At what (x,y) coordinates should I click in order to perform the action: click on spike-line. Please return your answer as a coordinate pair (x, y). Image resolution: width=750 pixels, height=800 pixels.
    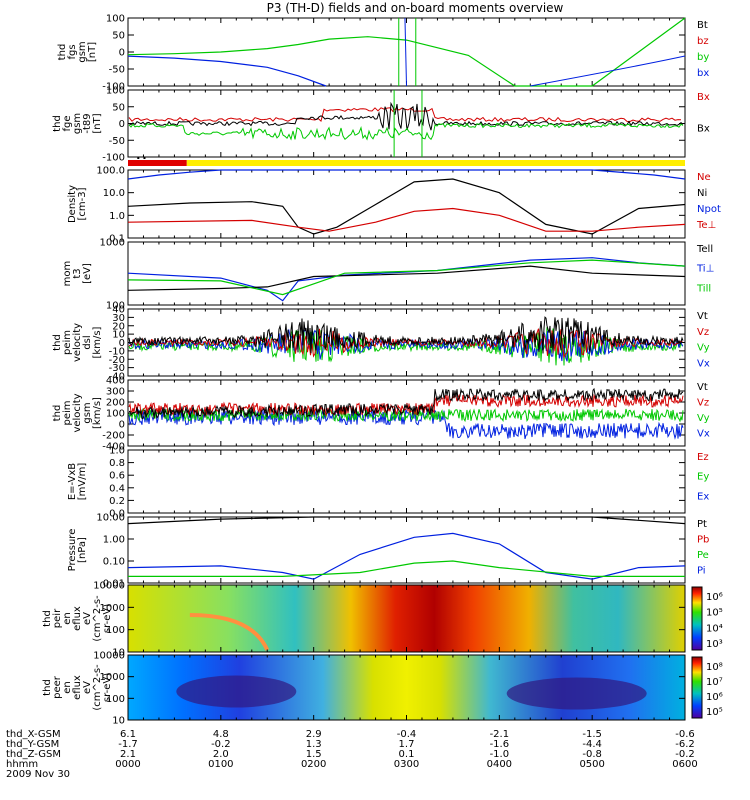
    Looking at the image, I should click on (405, 52).